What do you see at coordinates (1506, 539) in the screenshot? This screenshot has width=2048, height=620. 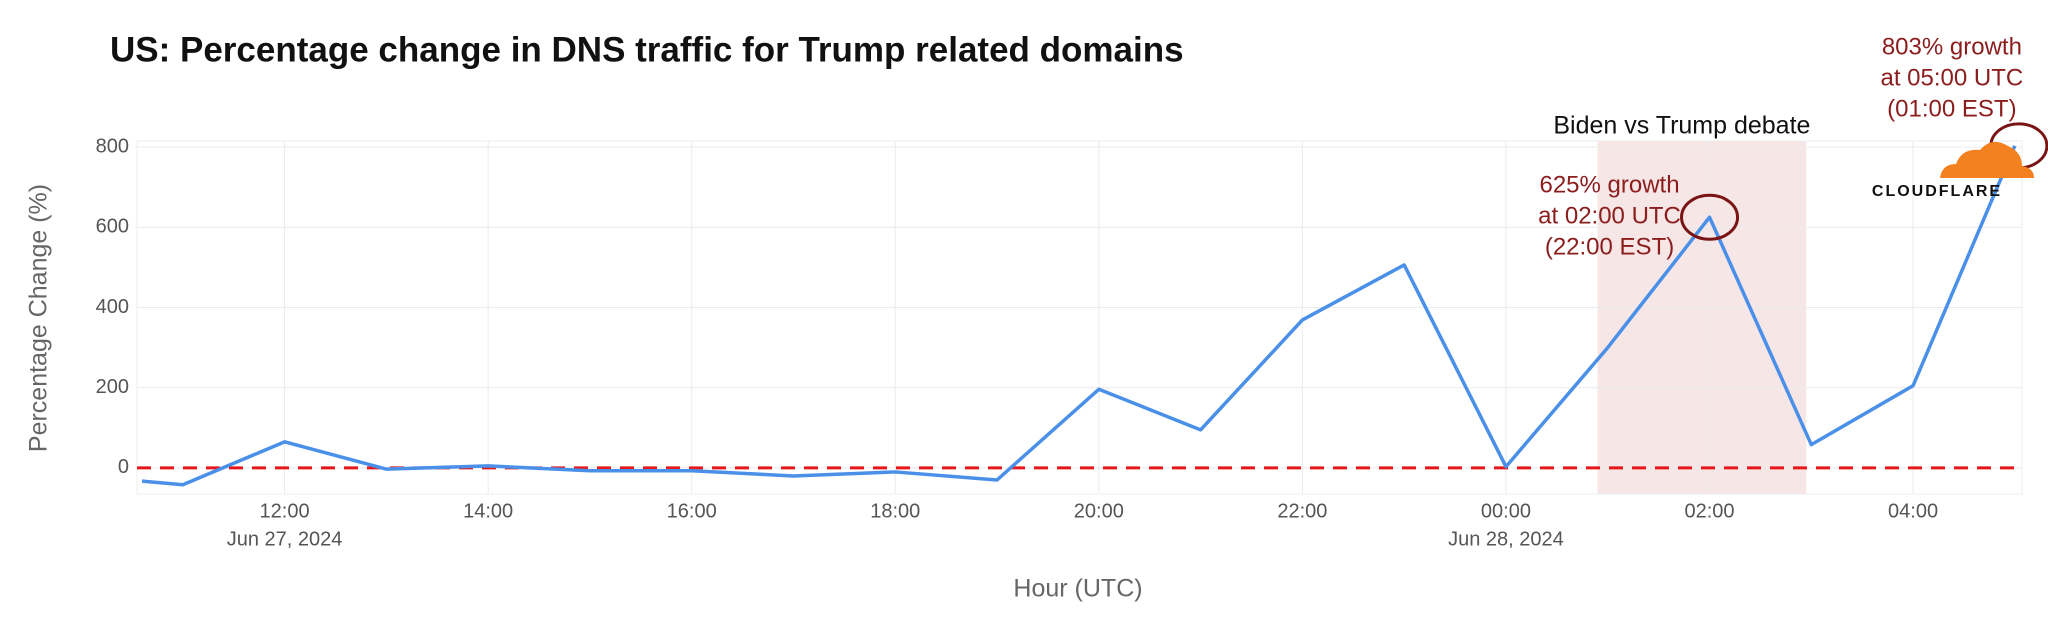 I see `x-date-label: Jun 28, 2024` at bounding box center [1506, 539].